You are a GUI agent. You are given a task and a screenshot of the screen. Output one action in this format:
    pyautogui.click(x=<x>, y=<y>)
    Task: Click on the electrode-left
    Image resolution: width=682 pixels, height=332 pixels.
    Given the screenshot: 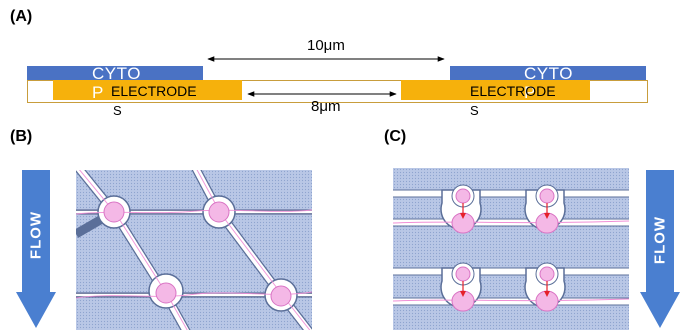 What is the action you would take?
    pyautogui.click(x=147, y=90)
    